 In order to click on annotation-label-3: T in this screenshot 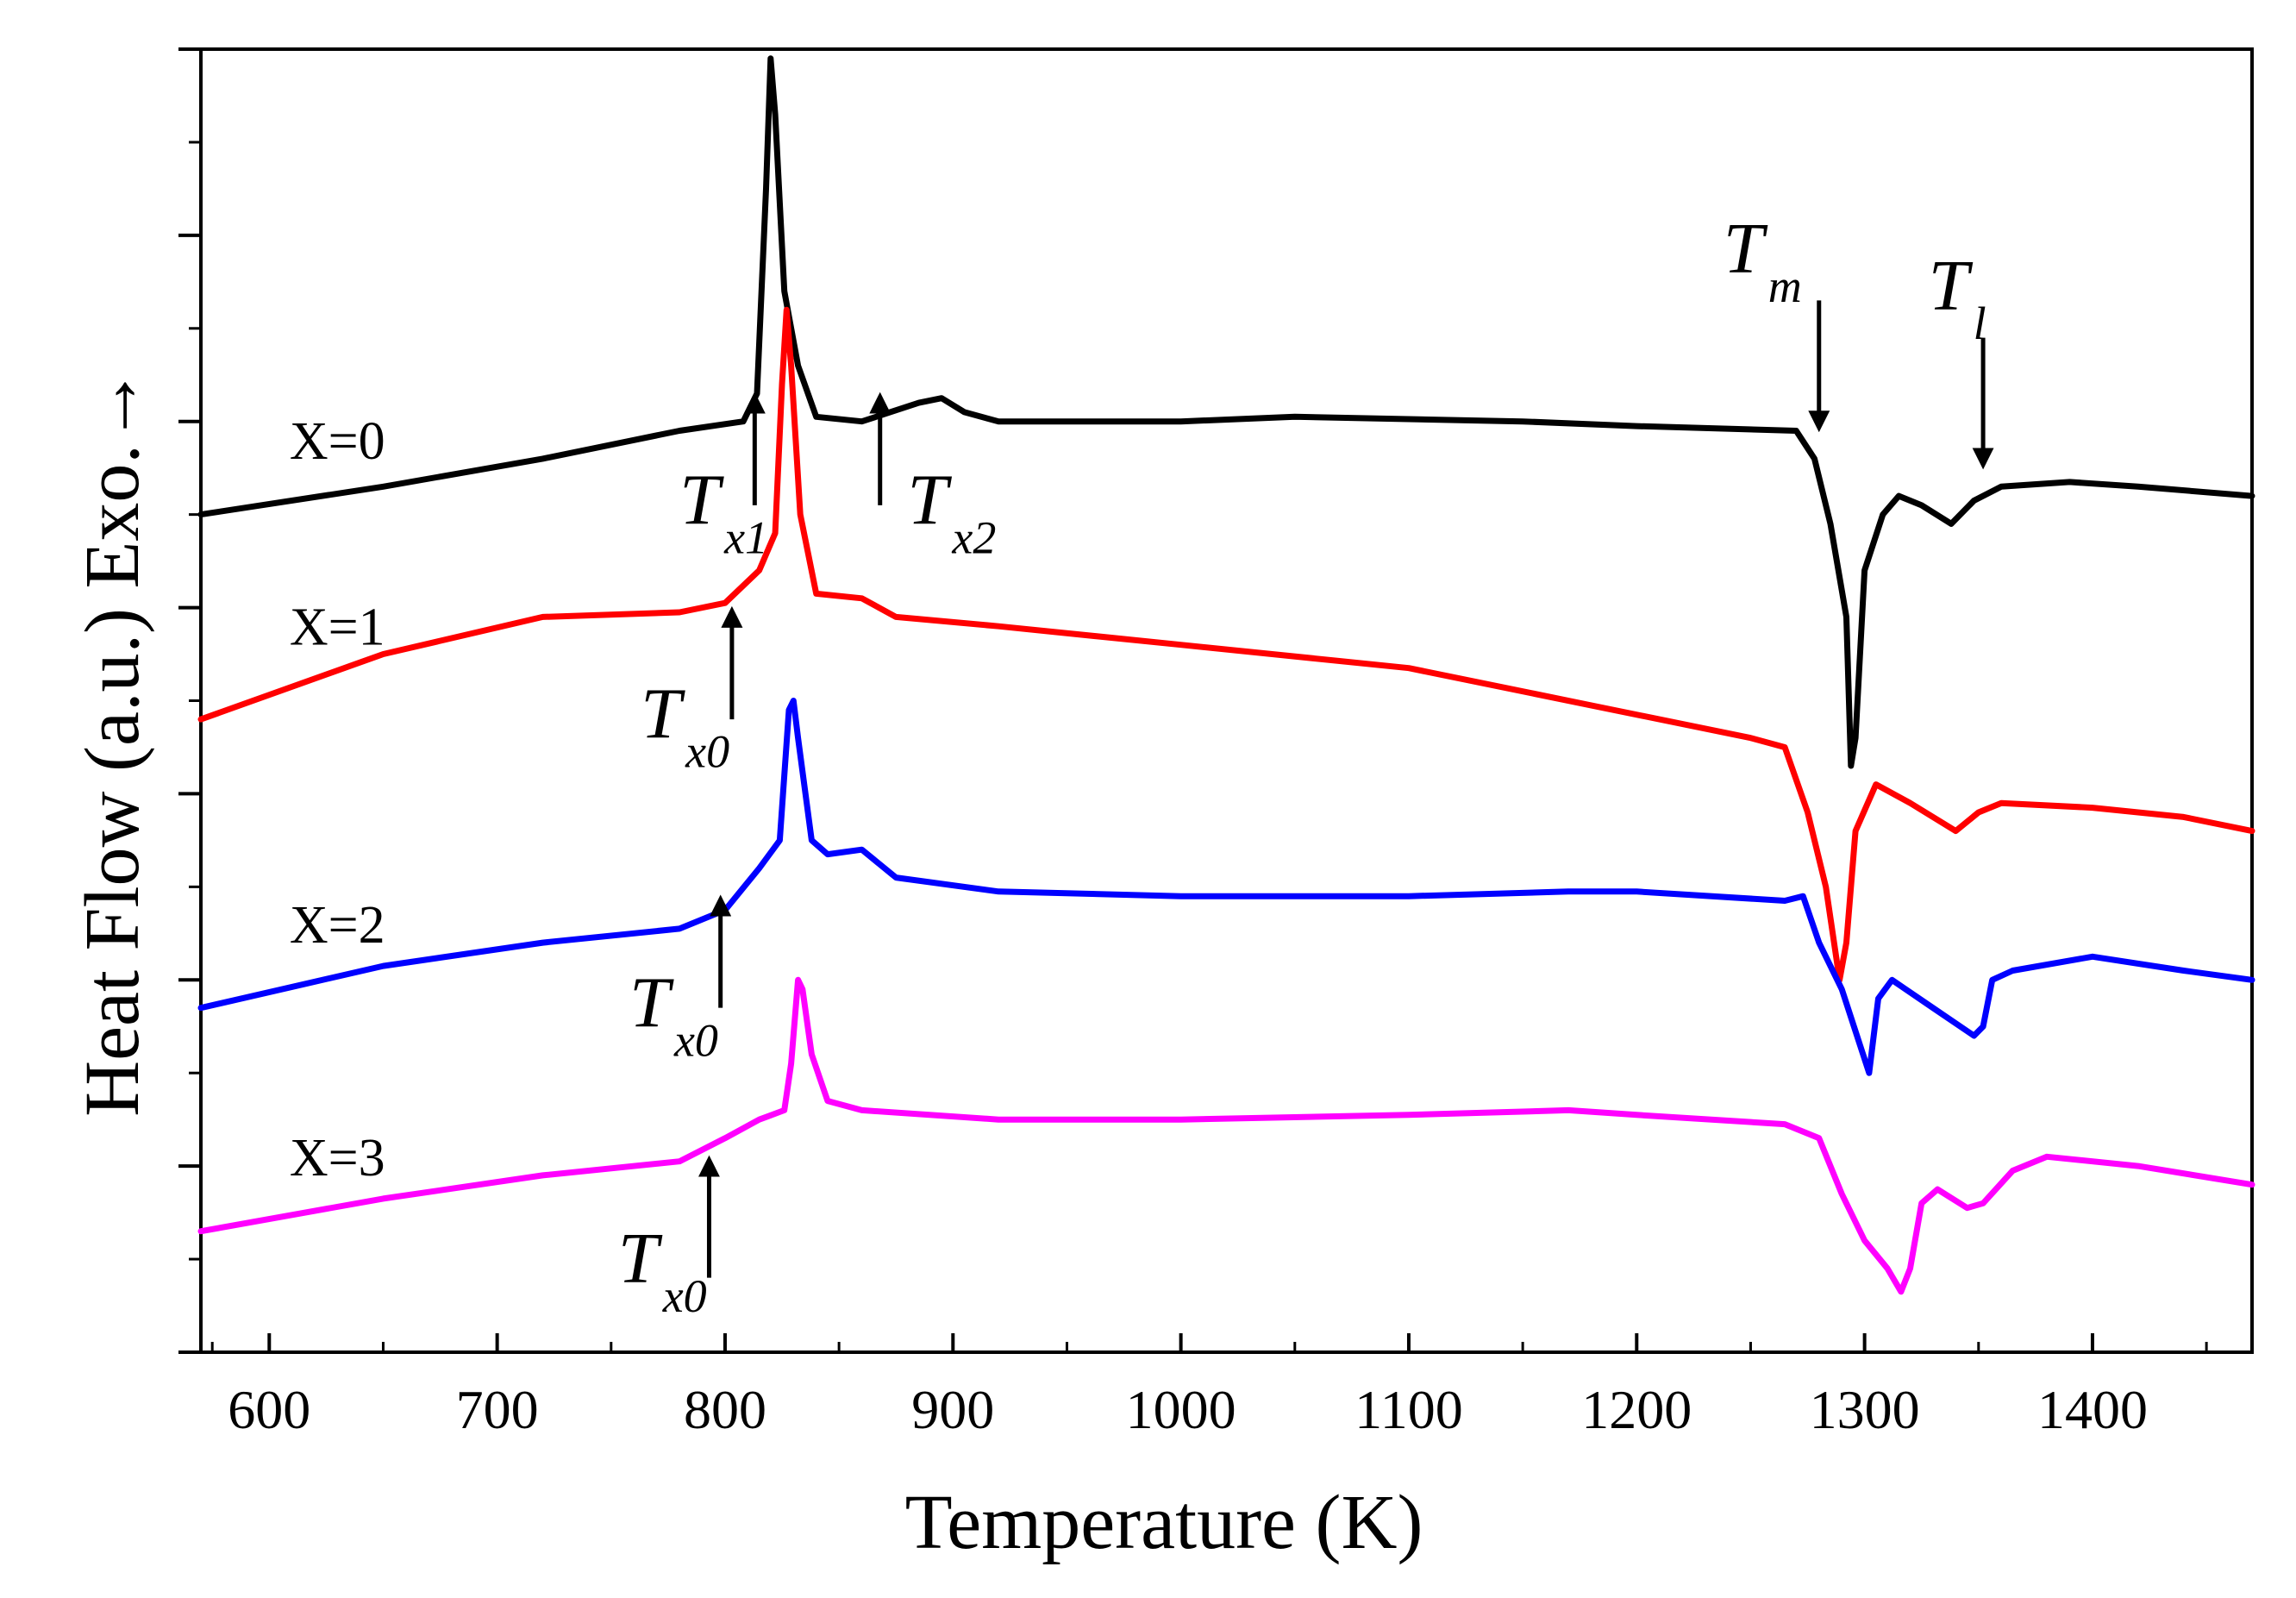, I will do `click(651, 1002)`.